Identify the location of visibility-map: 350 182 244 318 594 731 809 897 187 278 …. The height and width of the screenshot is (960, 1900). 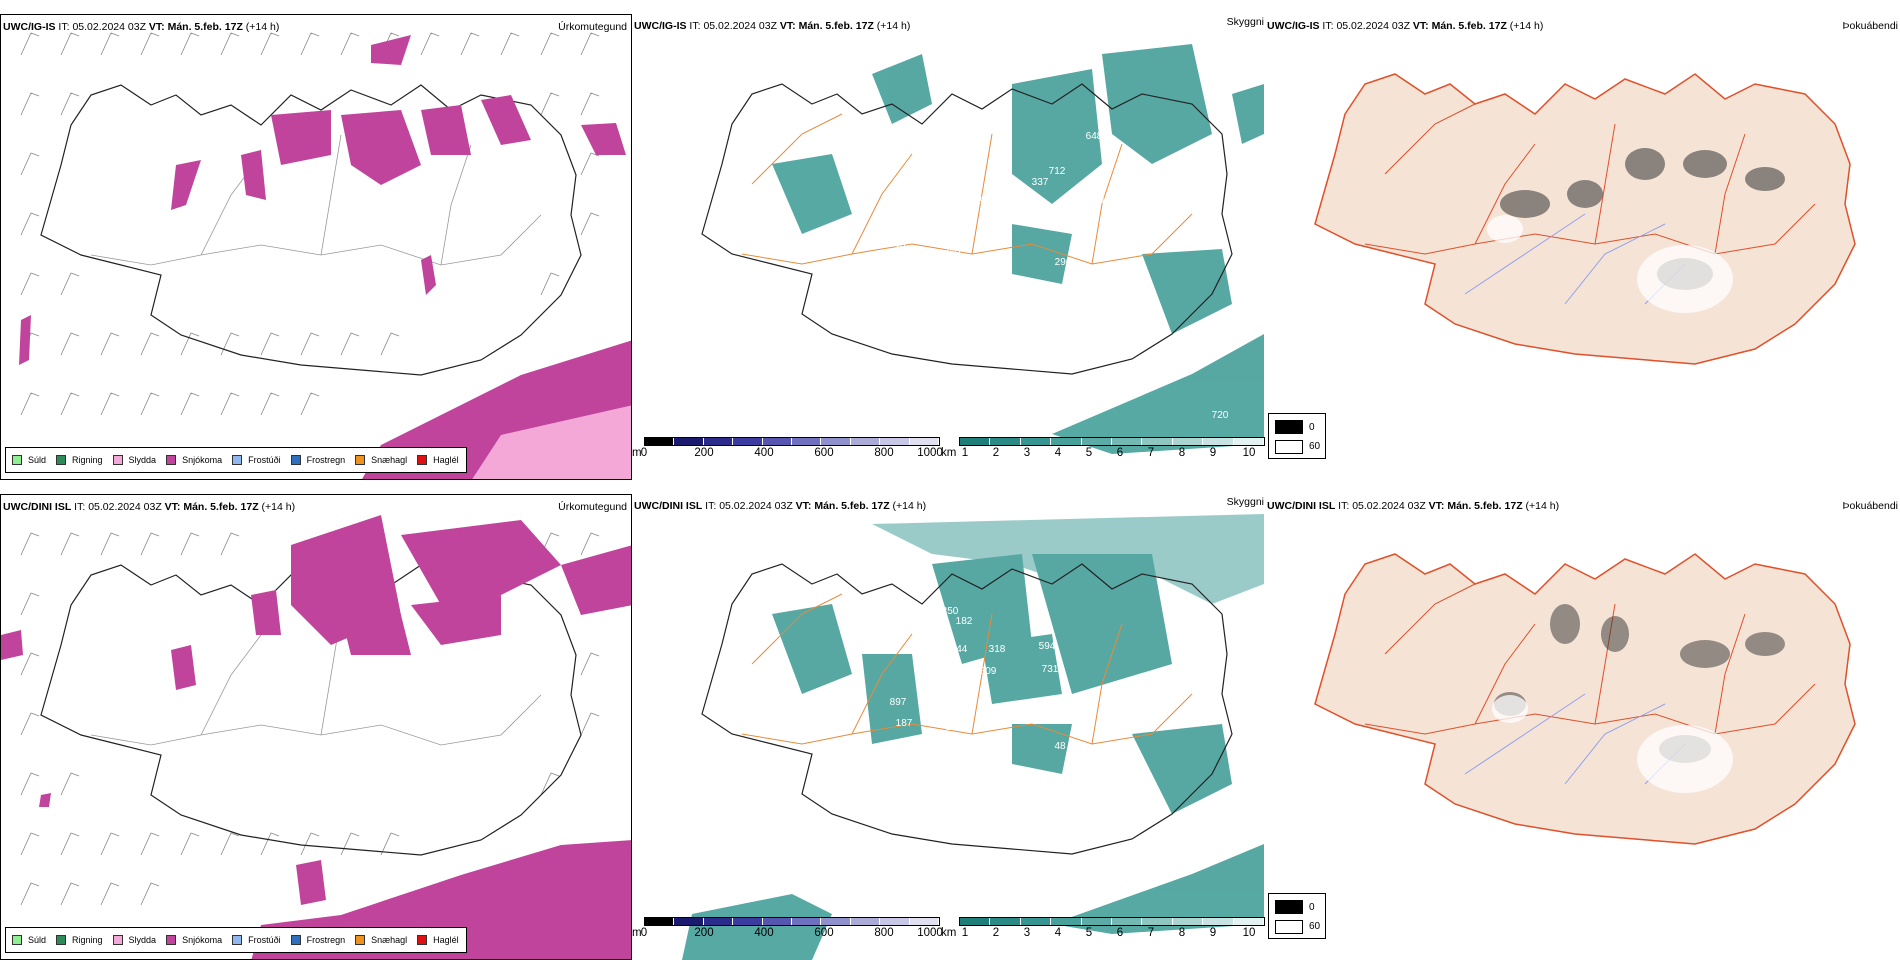
(973, 737).